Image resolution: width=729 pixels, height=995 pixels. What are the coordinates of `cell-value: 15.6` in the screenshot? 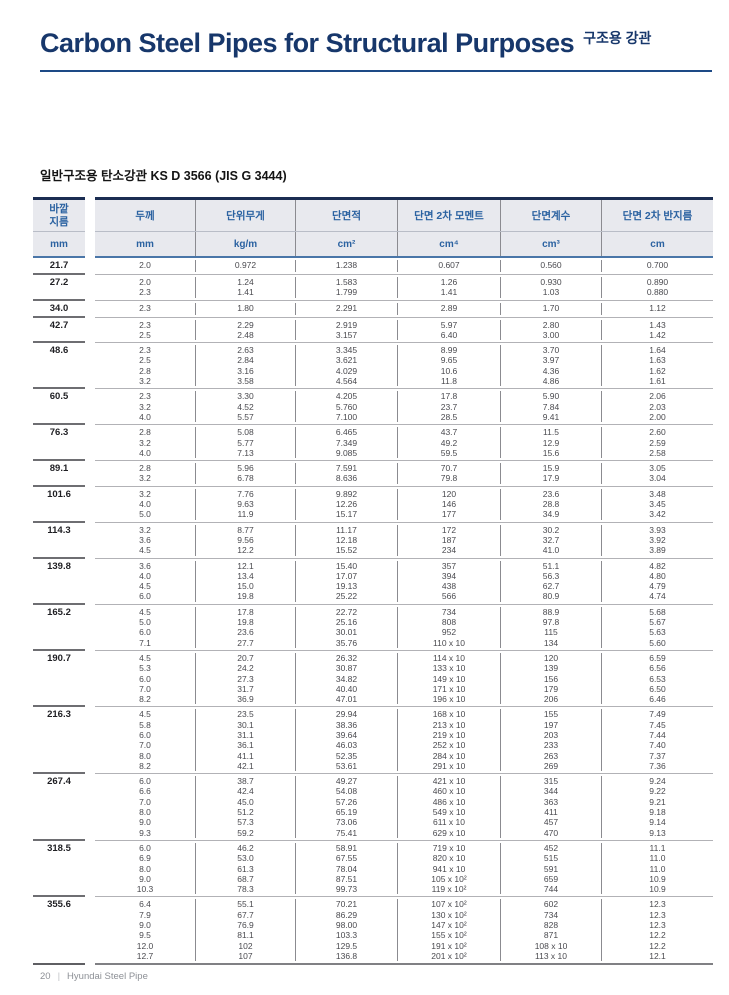 It's located at (551, 452).